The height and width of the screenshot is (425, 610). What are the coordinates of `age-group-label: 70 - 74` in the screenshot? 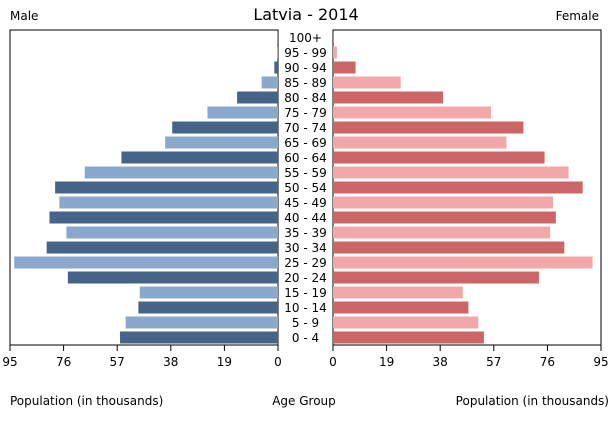 It's located at (305, 128).